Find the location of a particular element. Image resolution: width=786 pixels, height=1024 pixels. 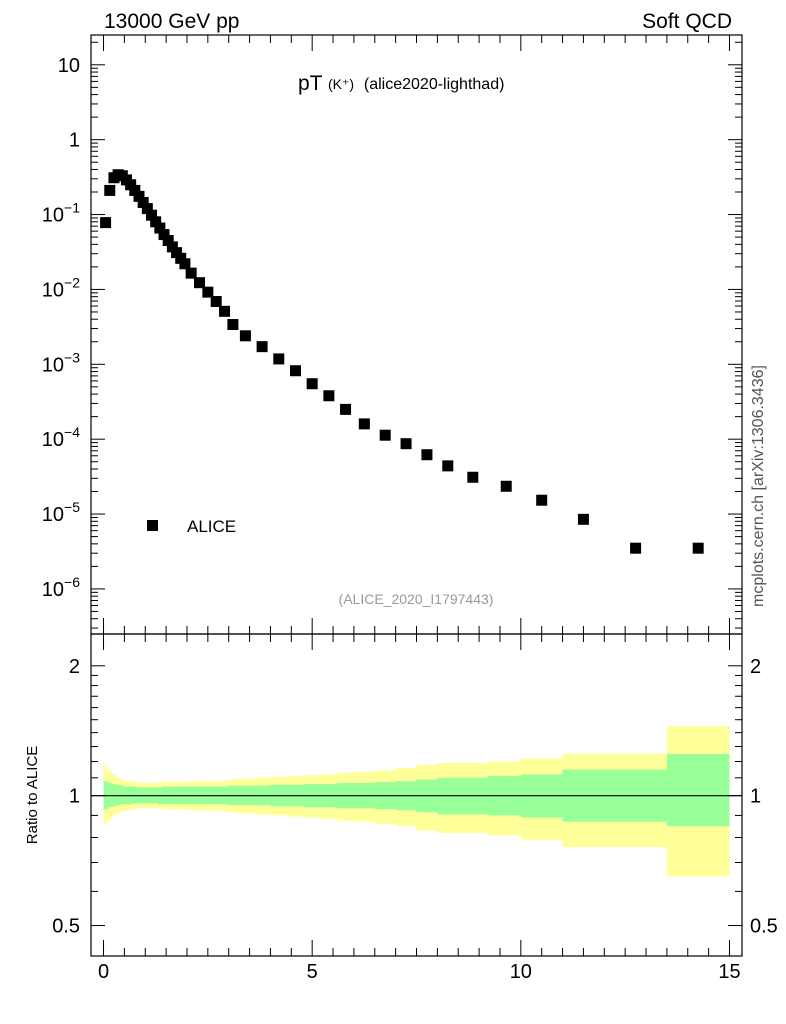

main-y-tick-label: 10 is located at coordinates (69, 66).